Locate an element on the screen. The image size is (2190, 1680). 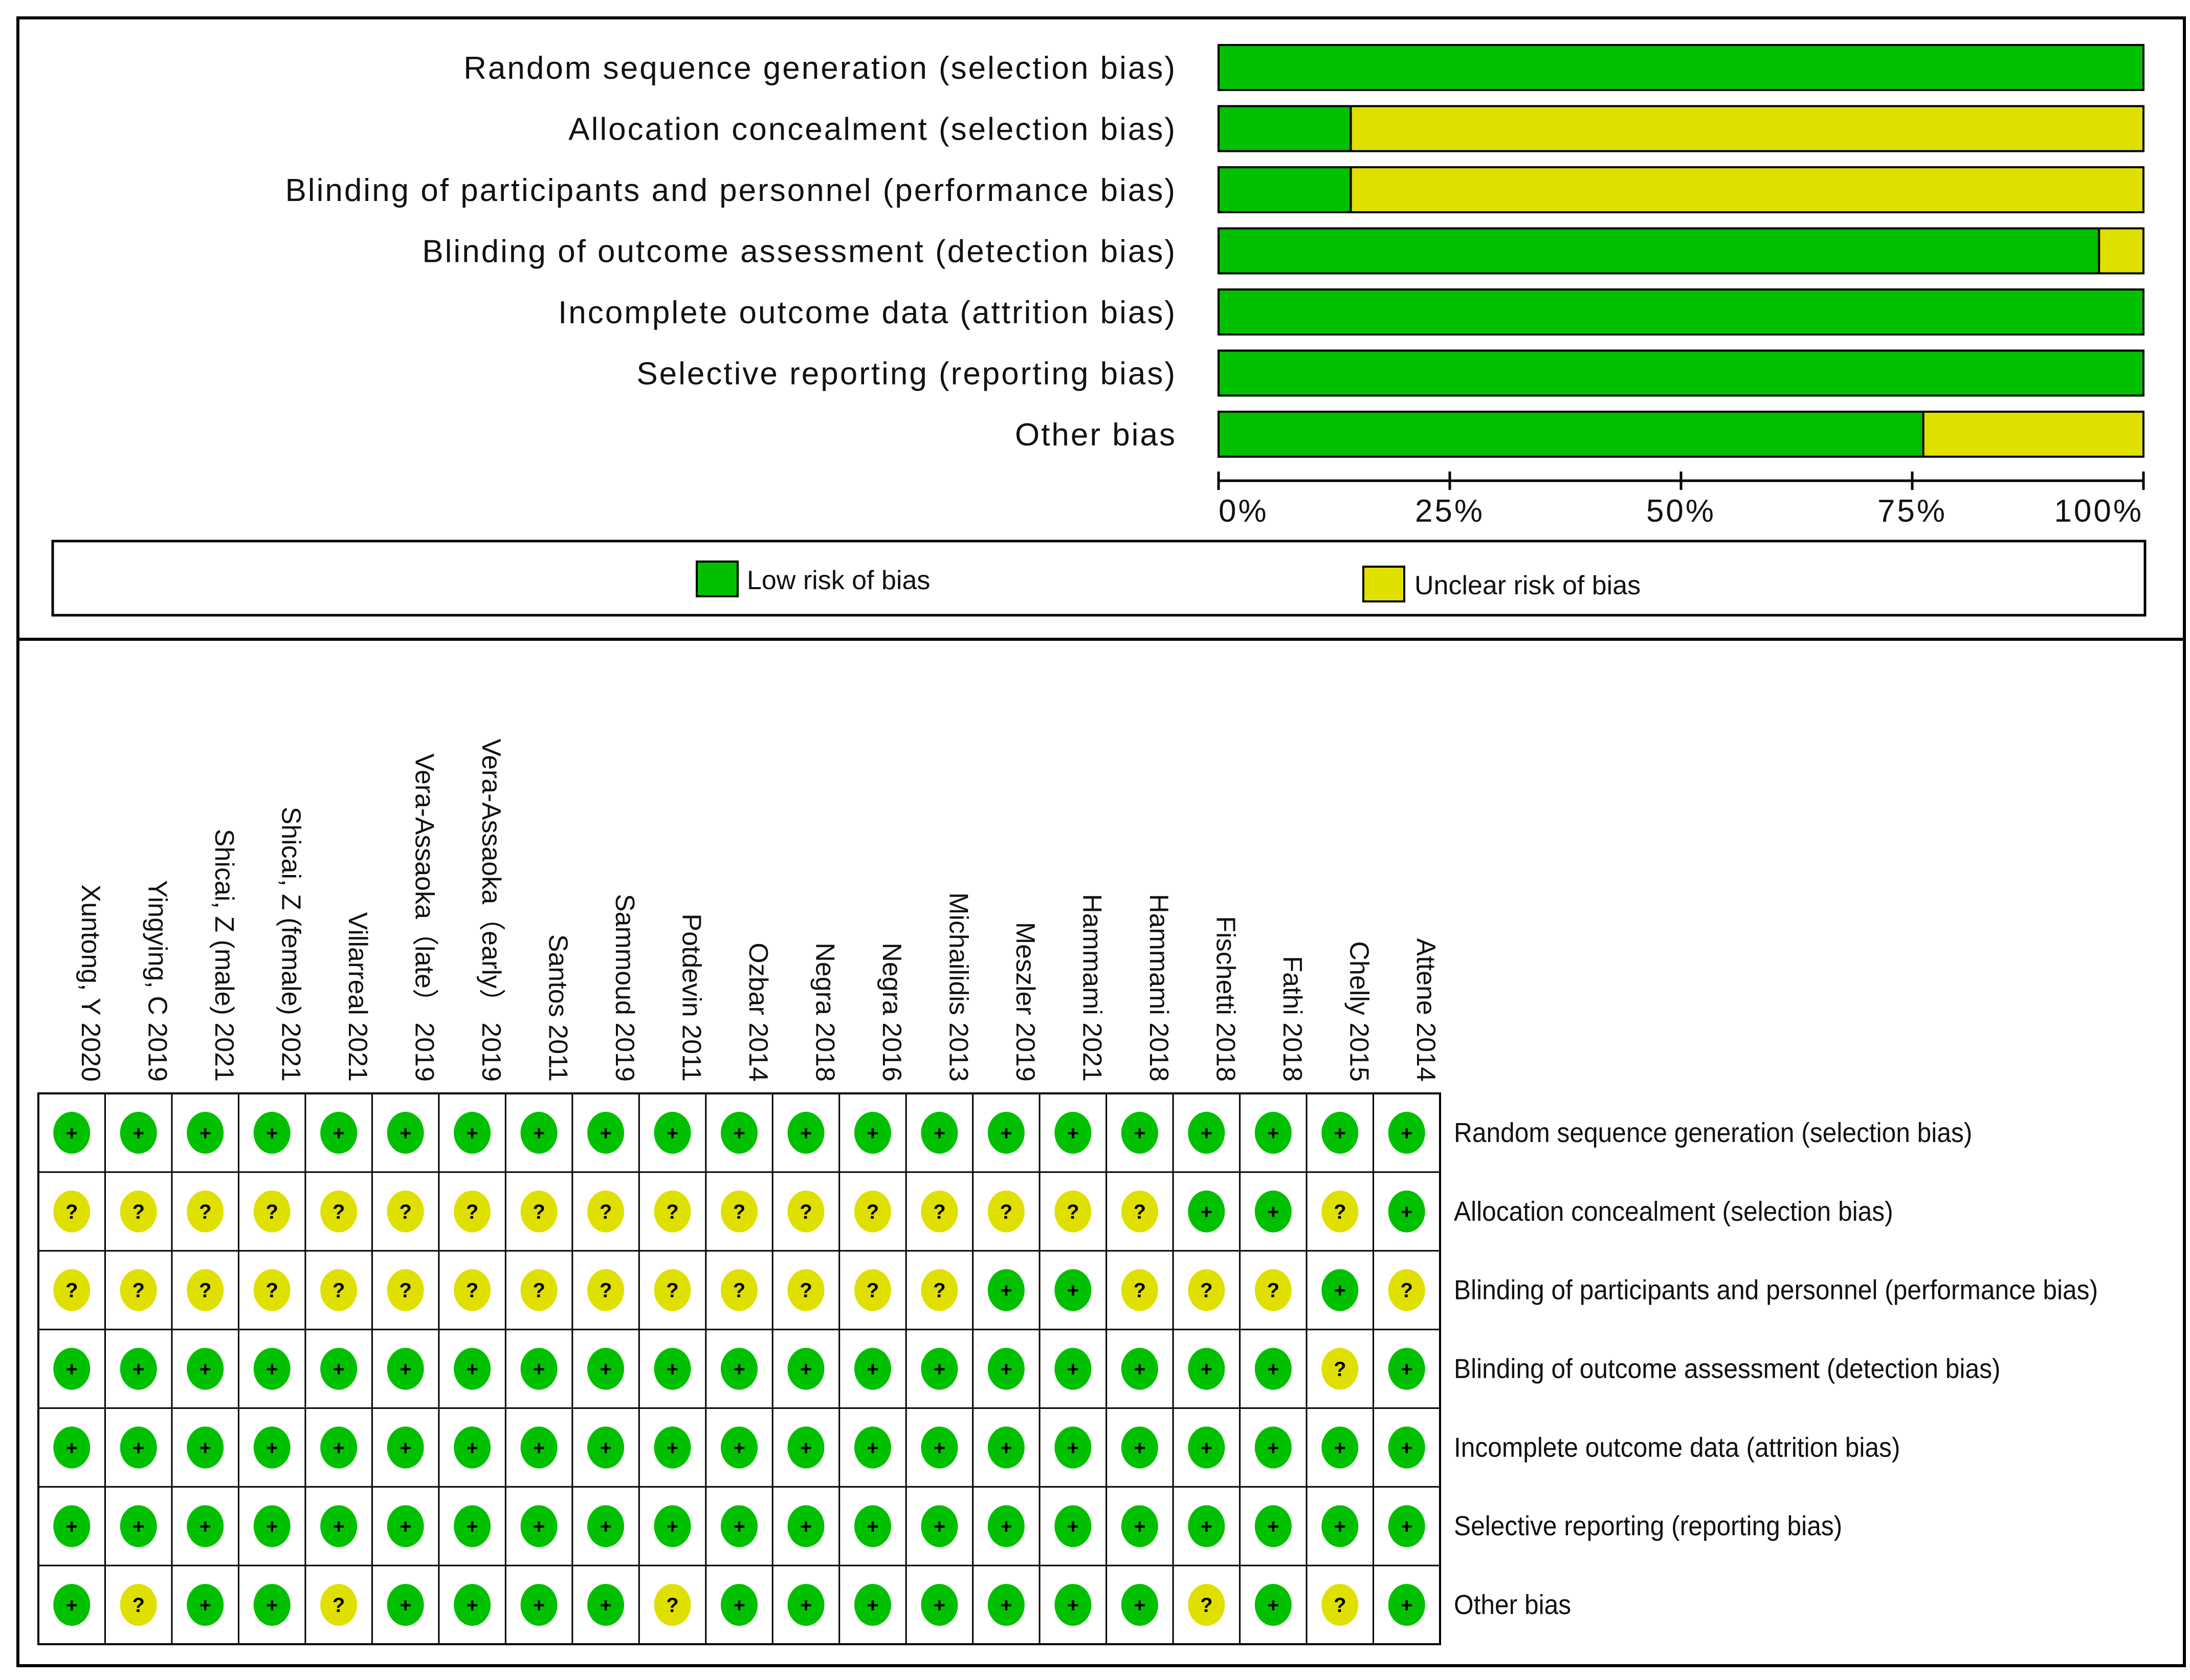
study-name-label: Hammami 2018 is located at coordinates (1159, 988).